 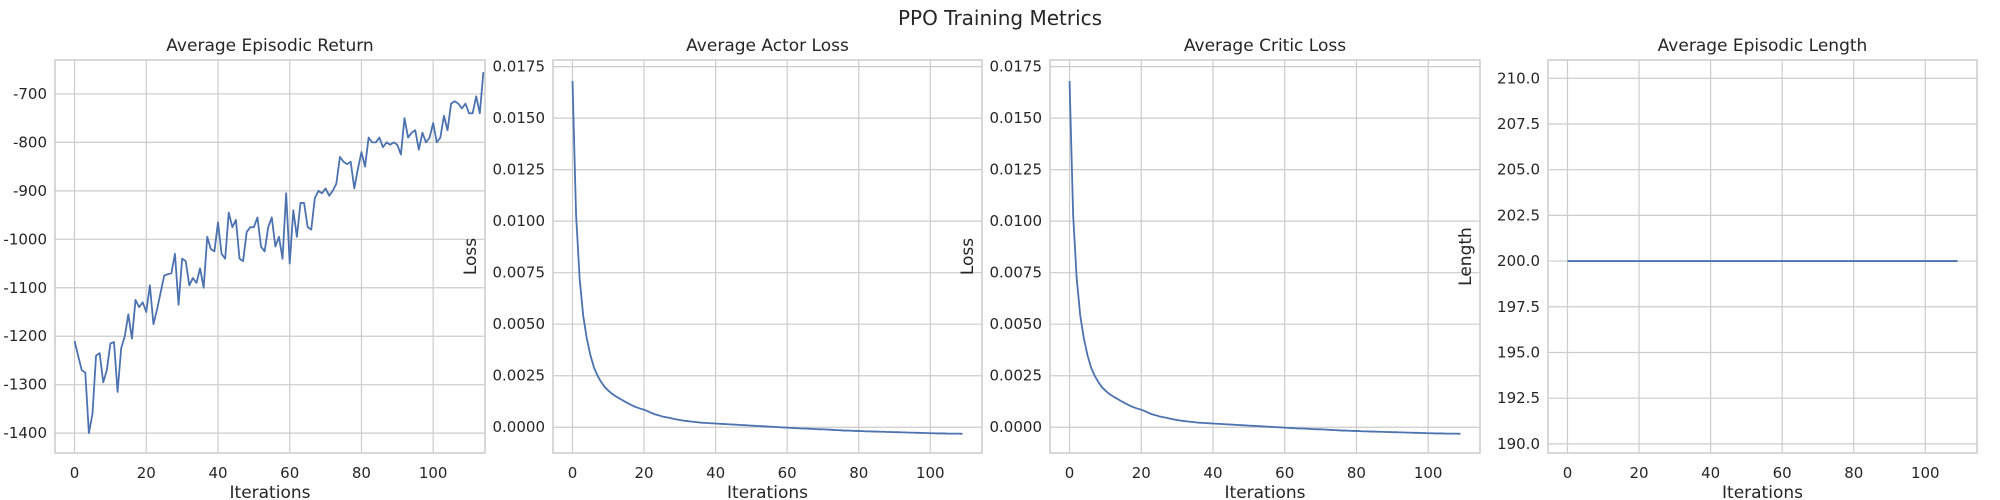 I want to click on y-tick-label: -1000, so click(x=25, y=239).